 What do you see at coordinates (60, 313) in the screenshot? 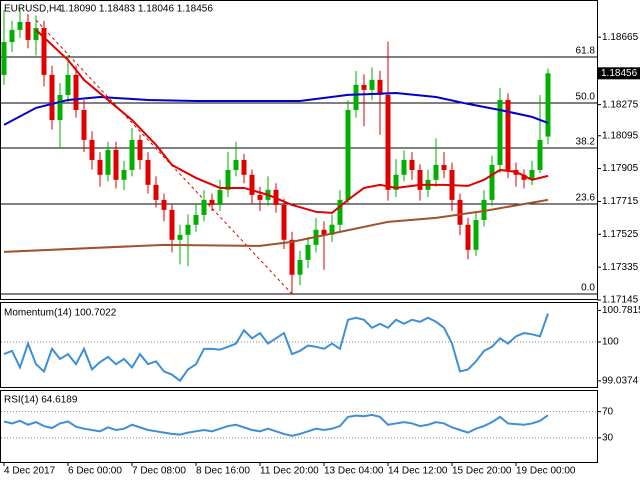
I see `momentum-title: Momentum(14) 100.7022` at bounding box center [60, 313].